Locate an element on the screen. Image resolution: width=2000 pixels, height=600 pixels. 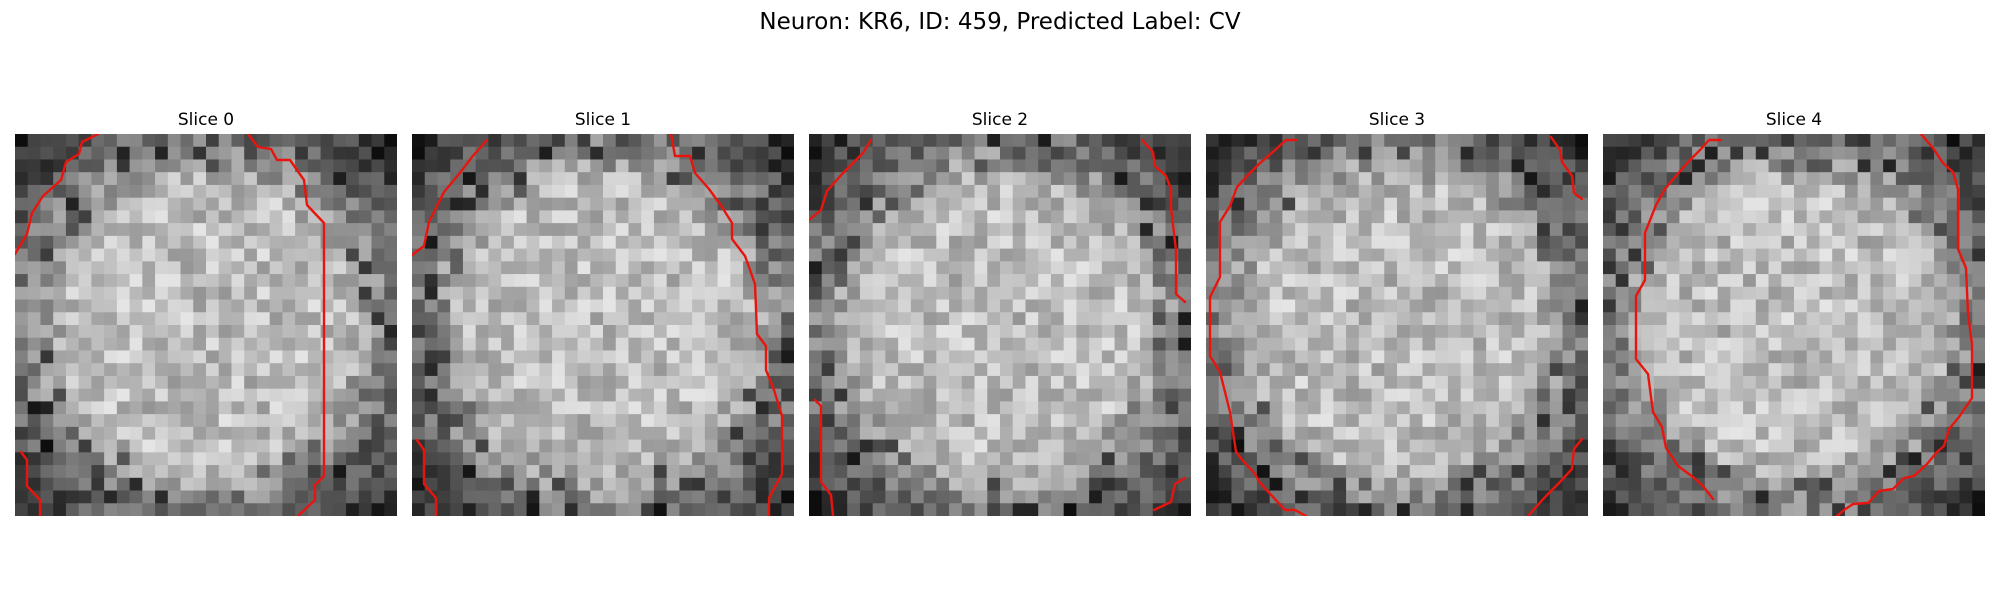
slice-panel-3: Slice 3 is located at coordinates (1397, 313).